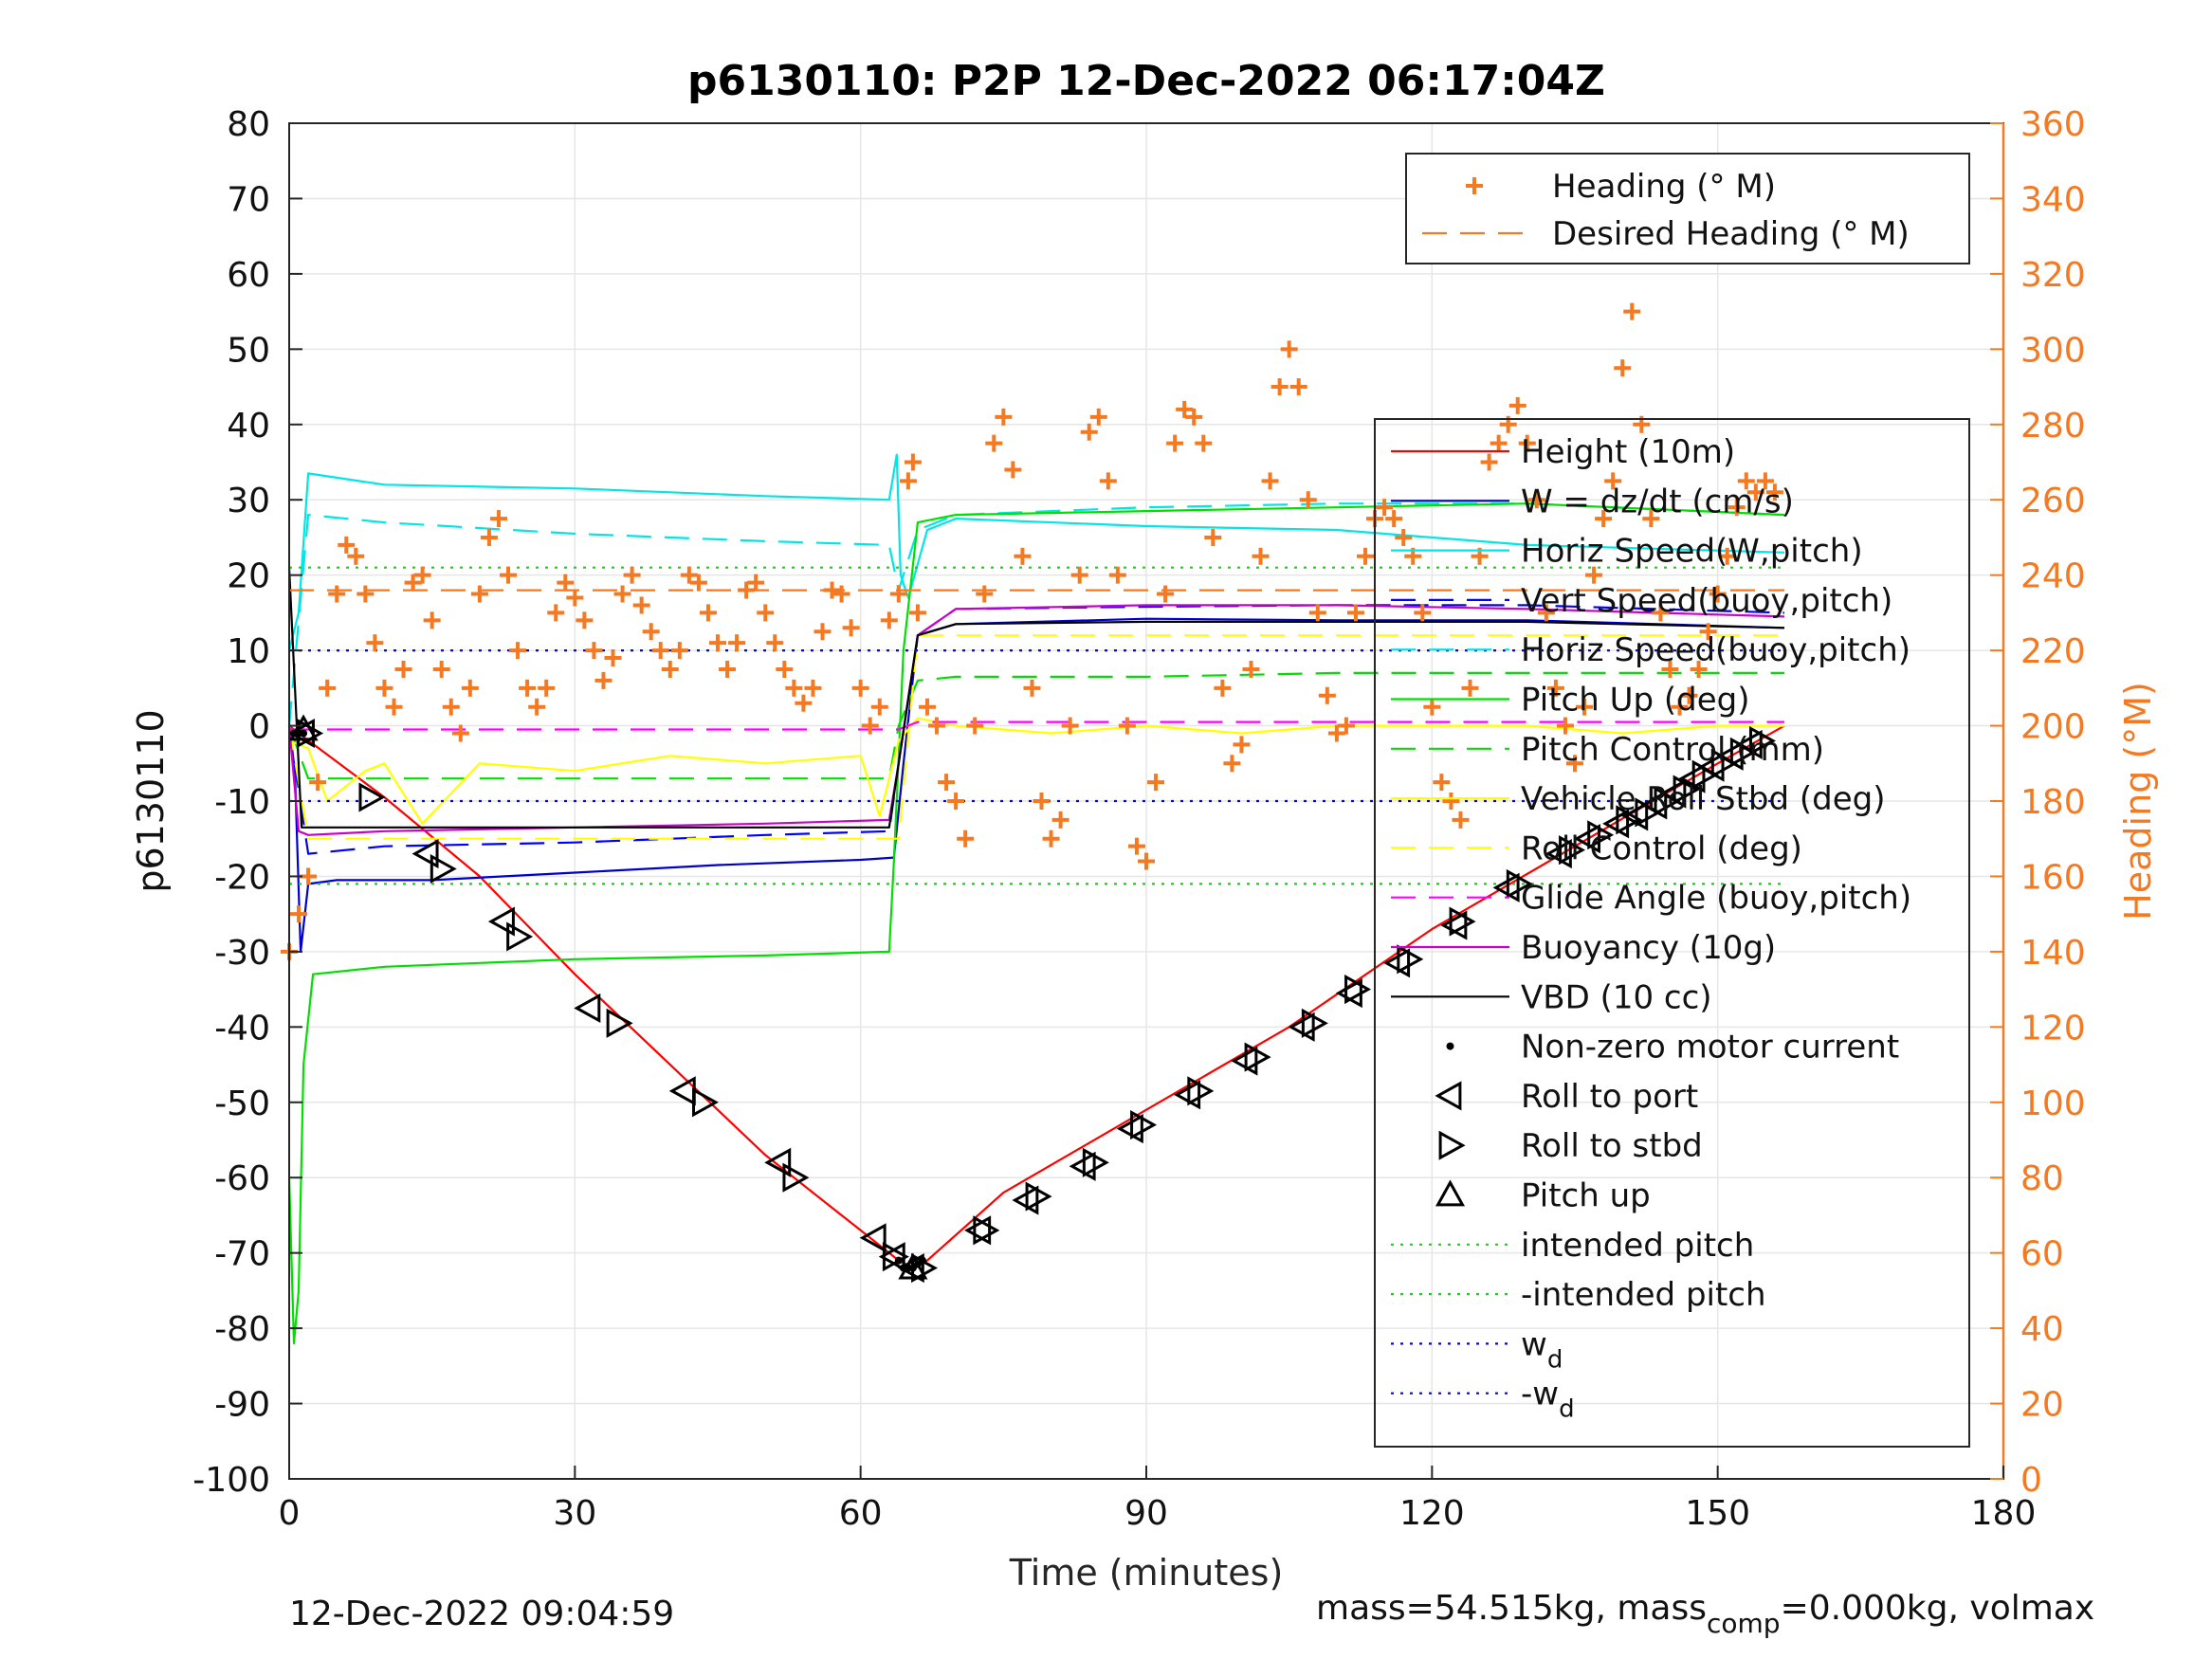 The image size is (2212, 1659). Describe the element at coordinates (1450, 1046) in the screenshot. I see `legend-swatch` at that location.